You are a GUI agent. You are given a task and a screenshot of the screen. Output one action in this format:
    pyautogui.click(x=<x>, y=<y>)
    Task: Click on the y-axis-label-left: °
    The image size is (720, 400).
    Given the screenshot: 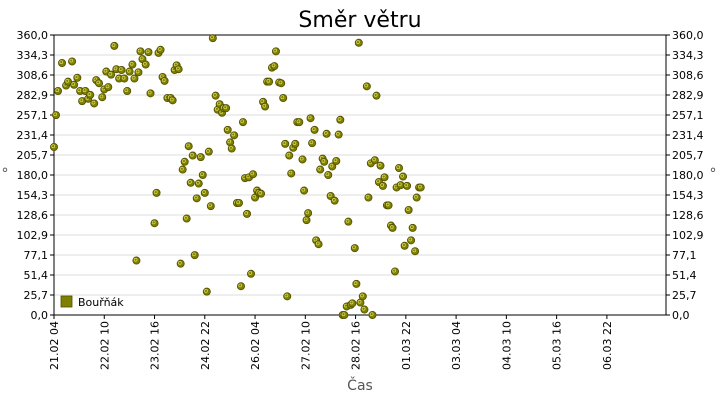 What is the action you would take?
    pyautogui.click(x=5, y=174)
    